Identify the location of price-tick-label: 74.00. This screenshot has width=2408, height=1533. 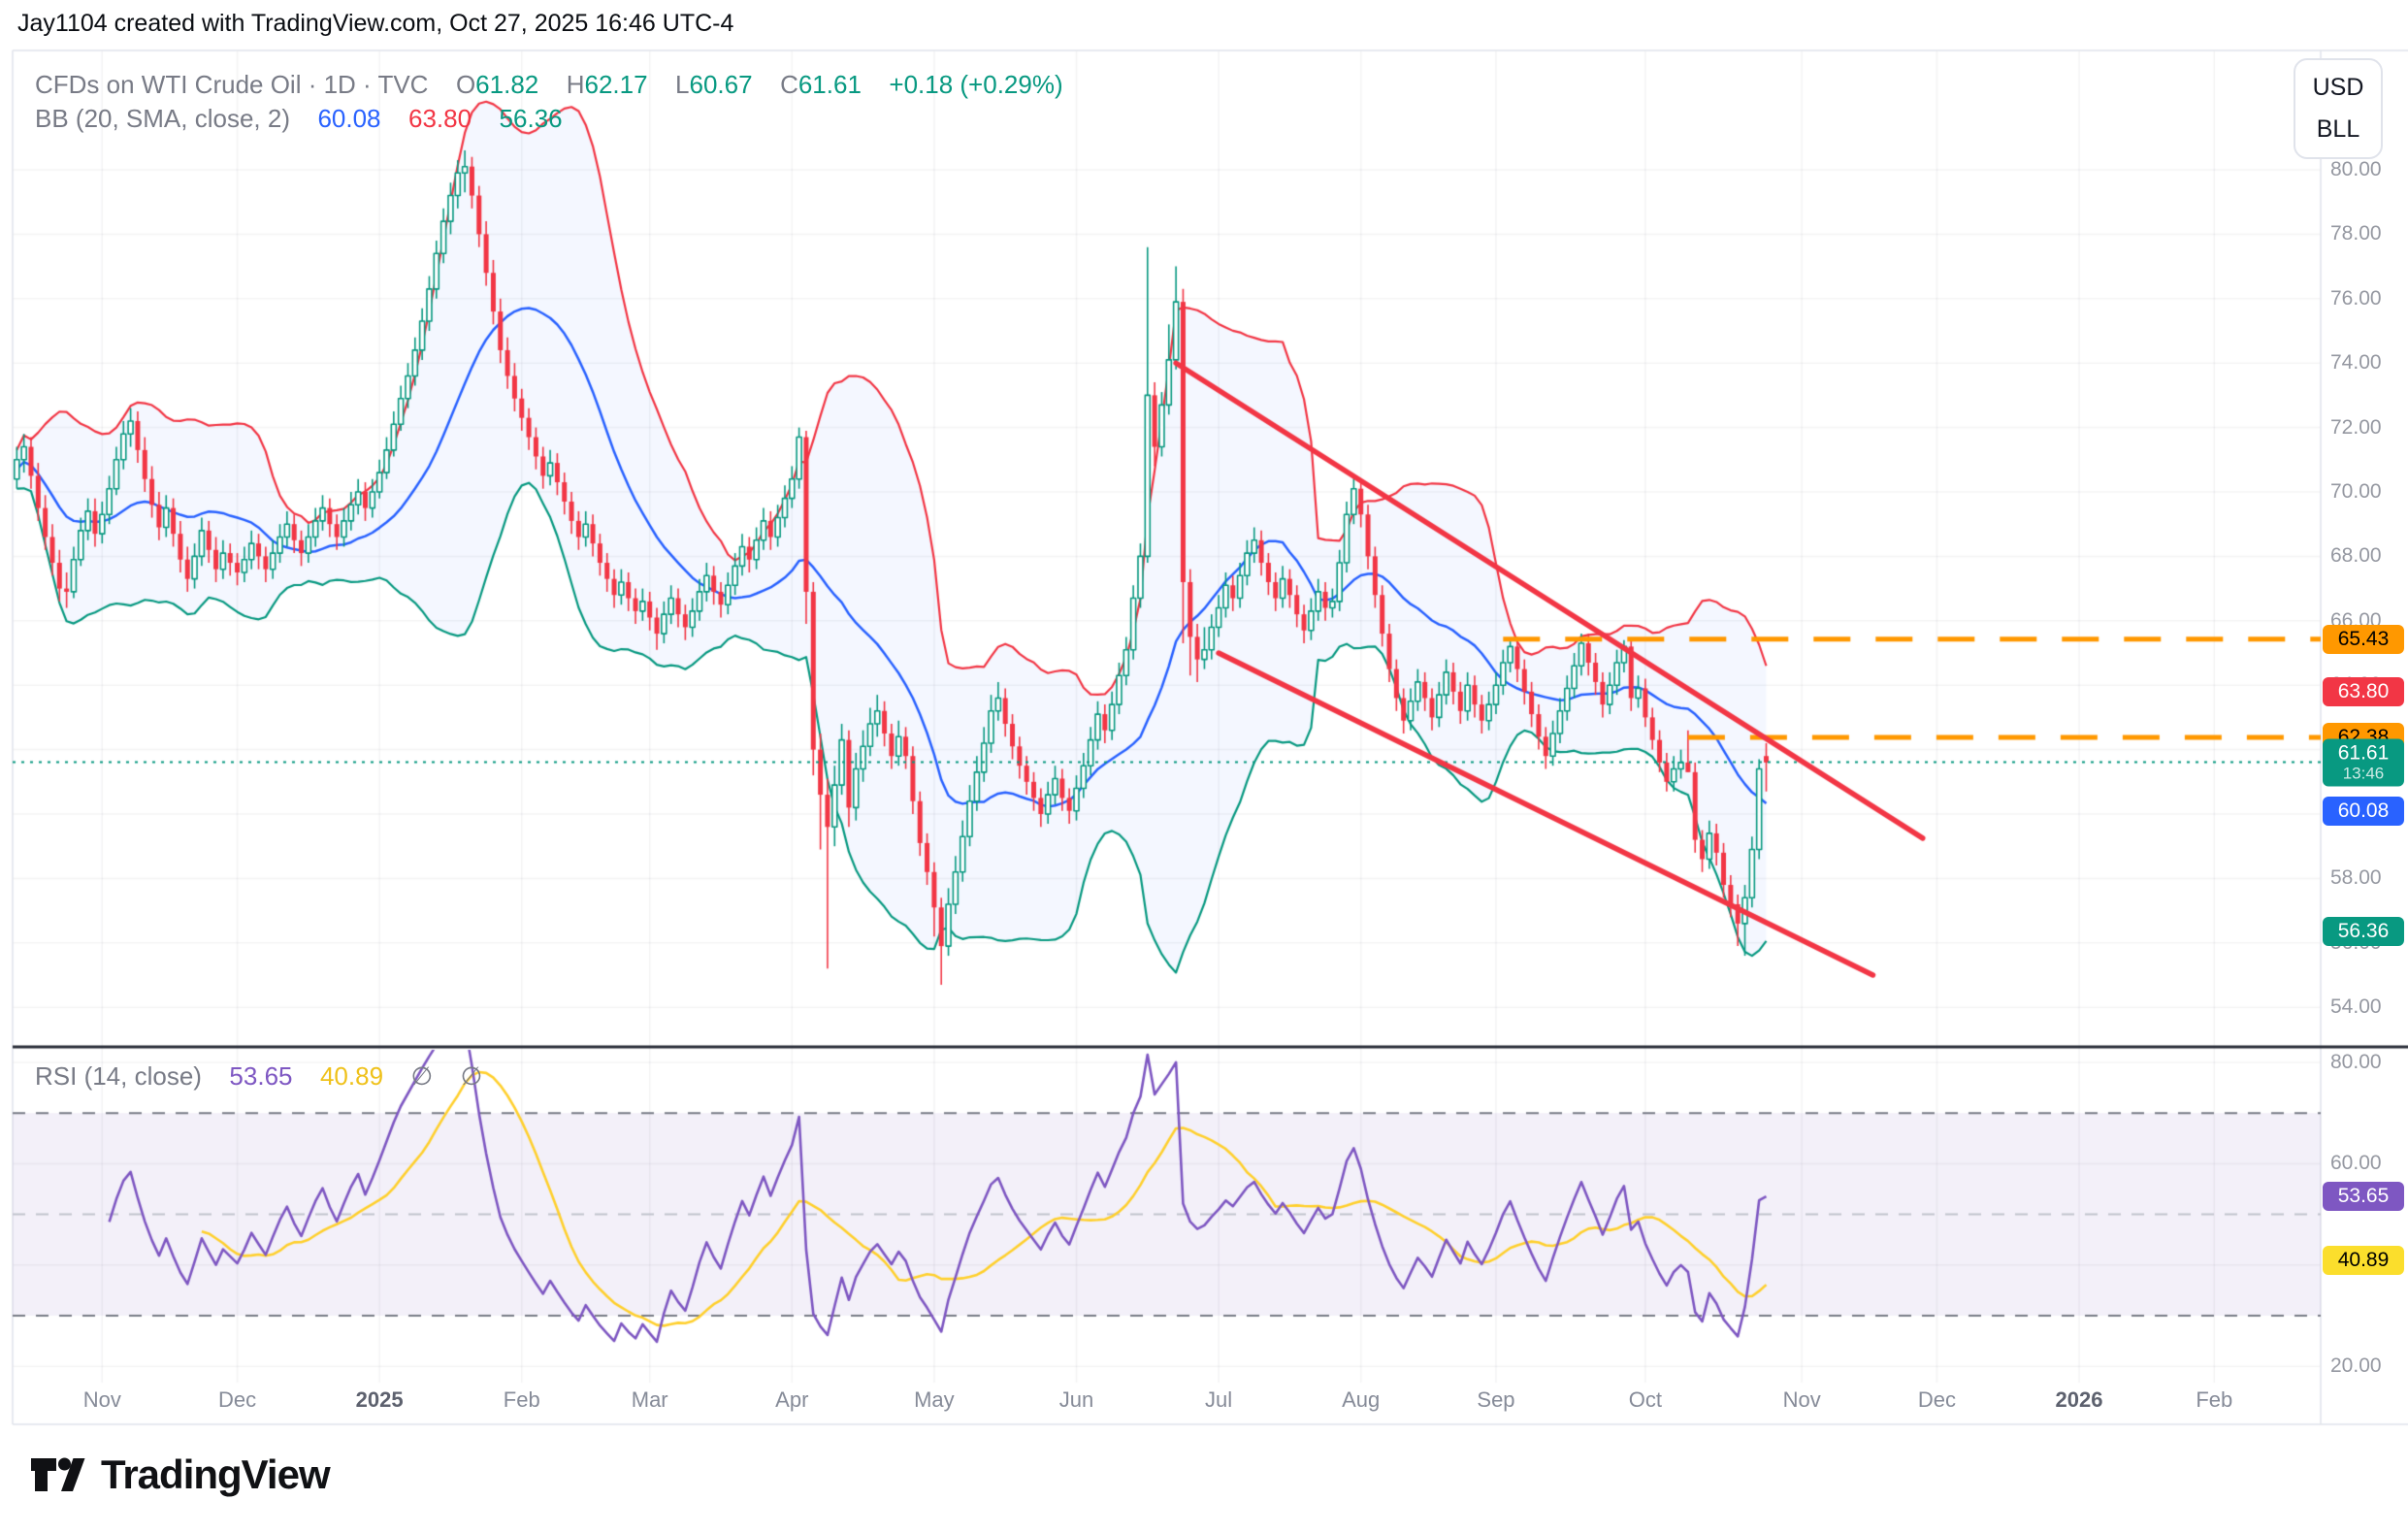
(2356, 363).